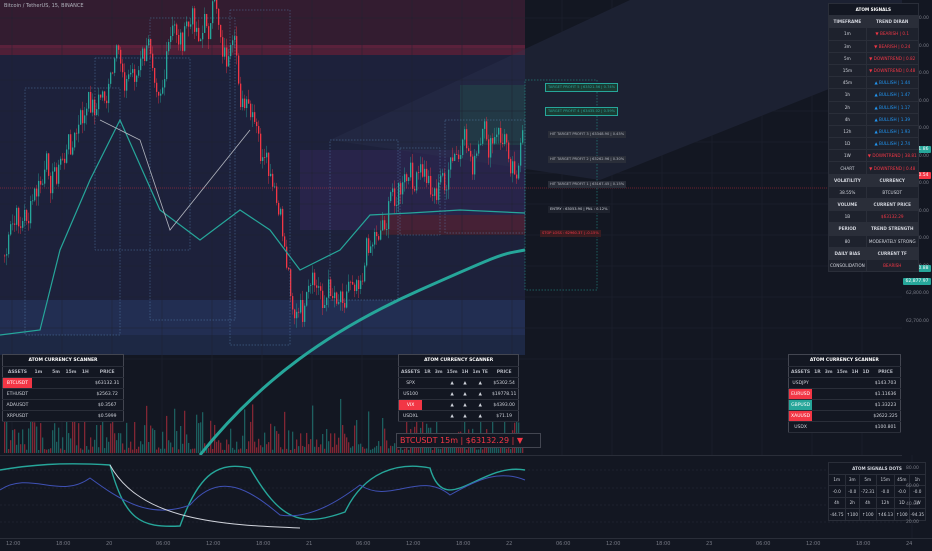 This screenshot has width=932, height=551. Describe the element at coordinates (837, 502) in the screenshot. I see `dots-cell: 4h` at that location.